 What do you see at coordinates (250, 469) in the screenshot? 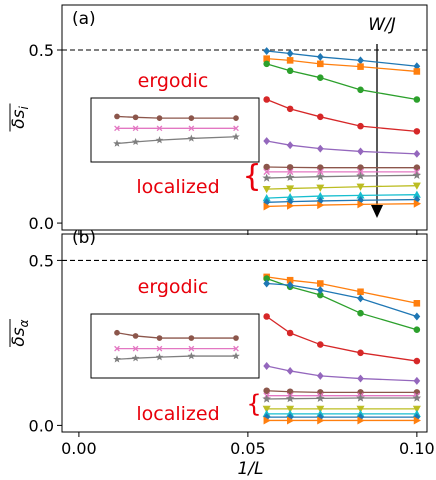
I see `x-axis-label: 1/L` at bounding box center [250, 469].